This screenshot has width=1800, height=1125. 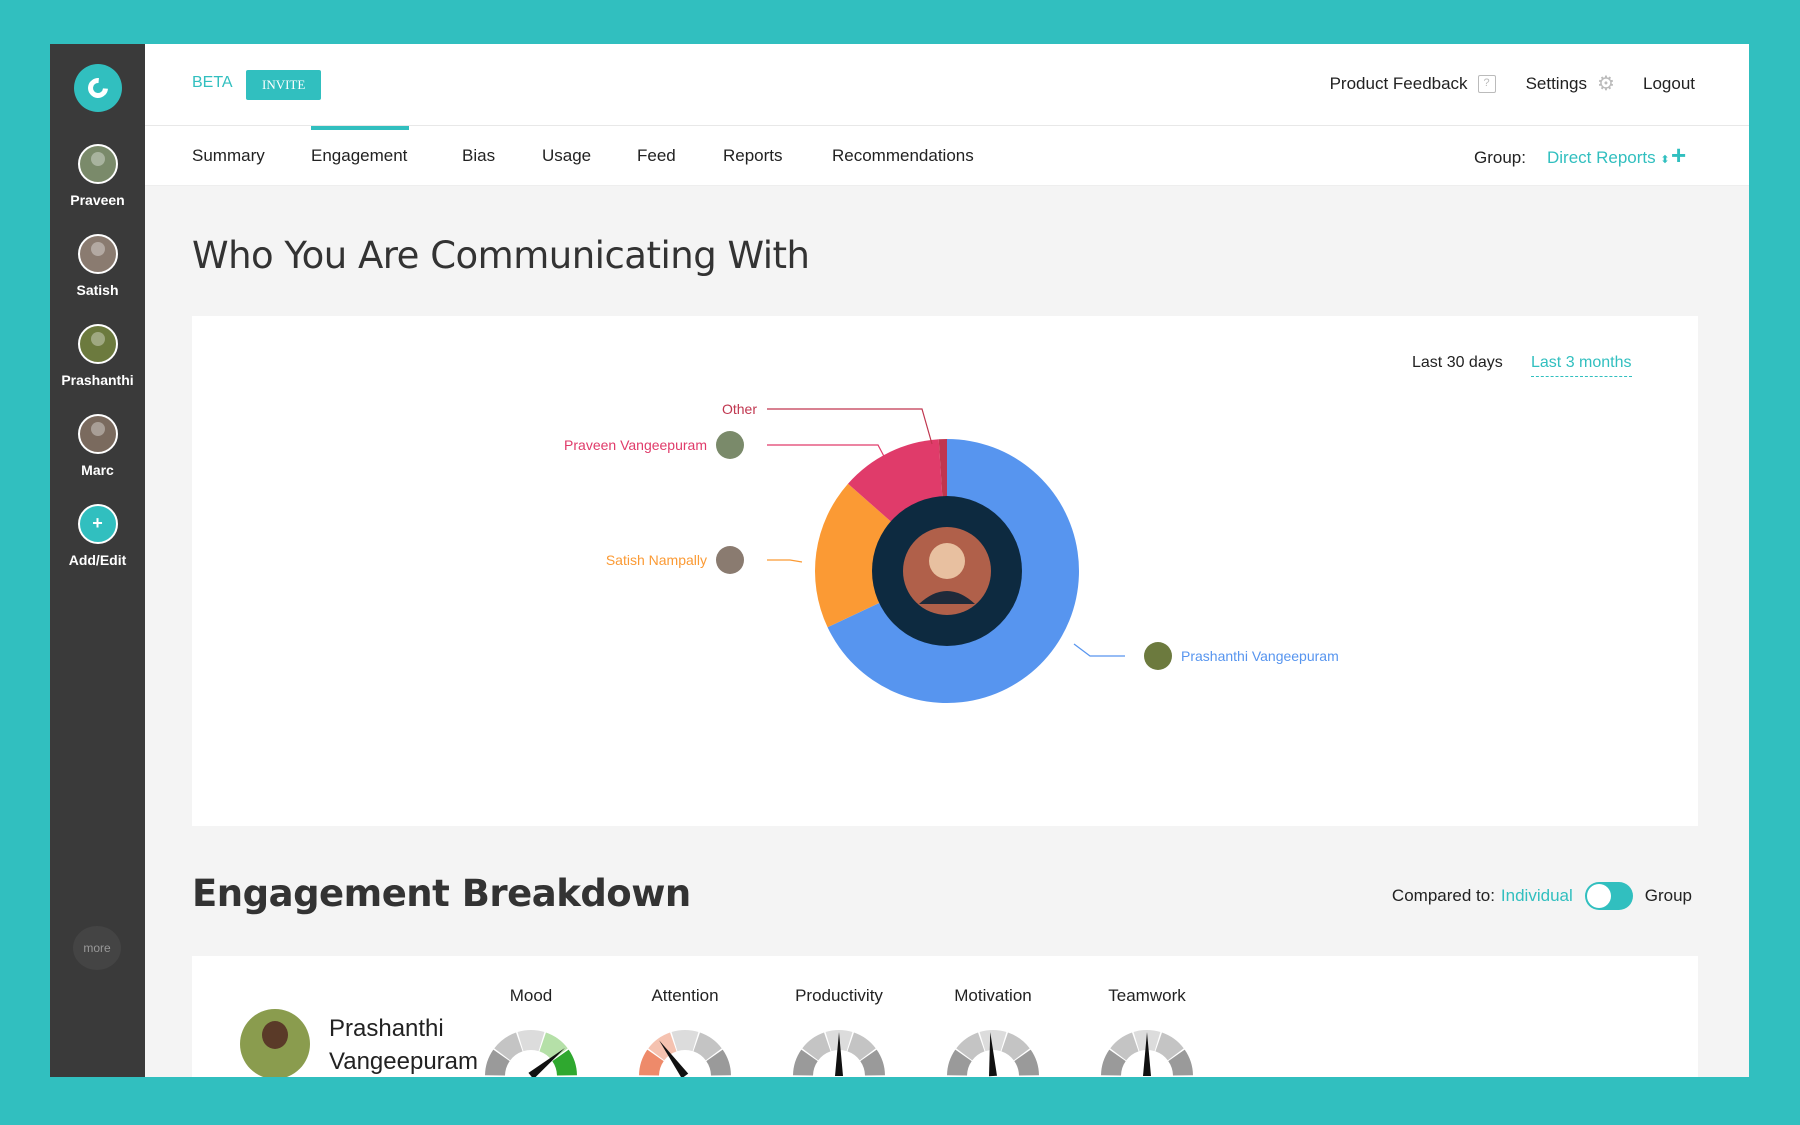 What do you see at coordinates (656, 155) in the screenshot?
I see `tab-feed: Feed` at bounding box center [656, 155].